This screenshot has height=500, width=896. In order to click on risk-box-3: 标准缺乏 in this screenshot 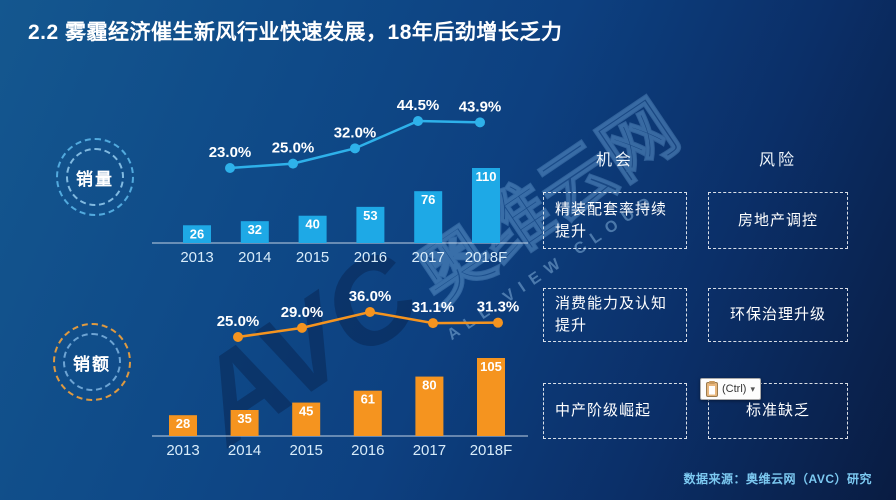, I will do `click(778, 411)`.